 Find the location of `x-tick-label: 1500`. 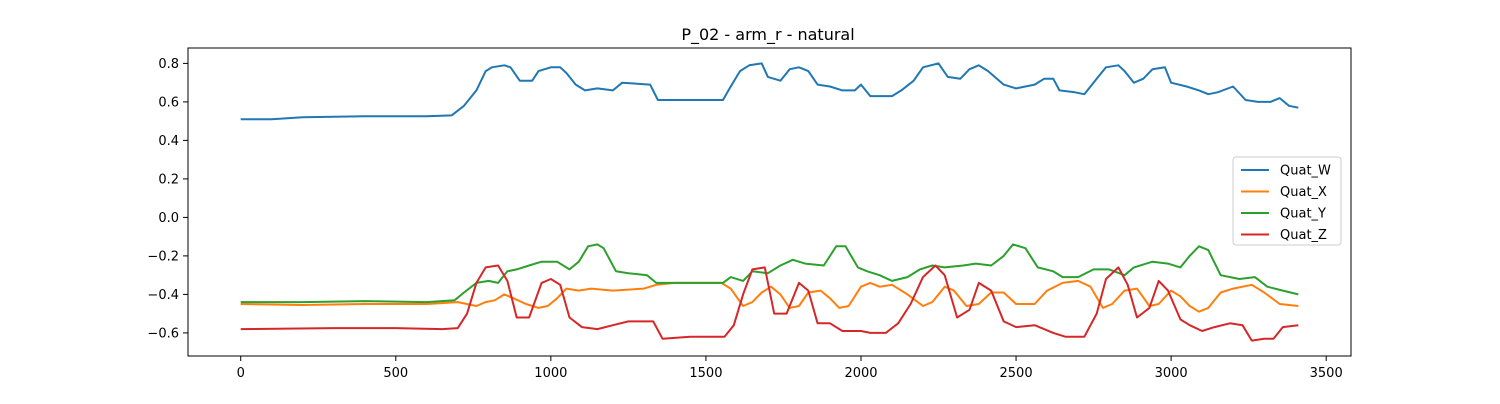

x-tick-label: 1500 is located at coordinates (705, 373).